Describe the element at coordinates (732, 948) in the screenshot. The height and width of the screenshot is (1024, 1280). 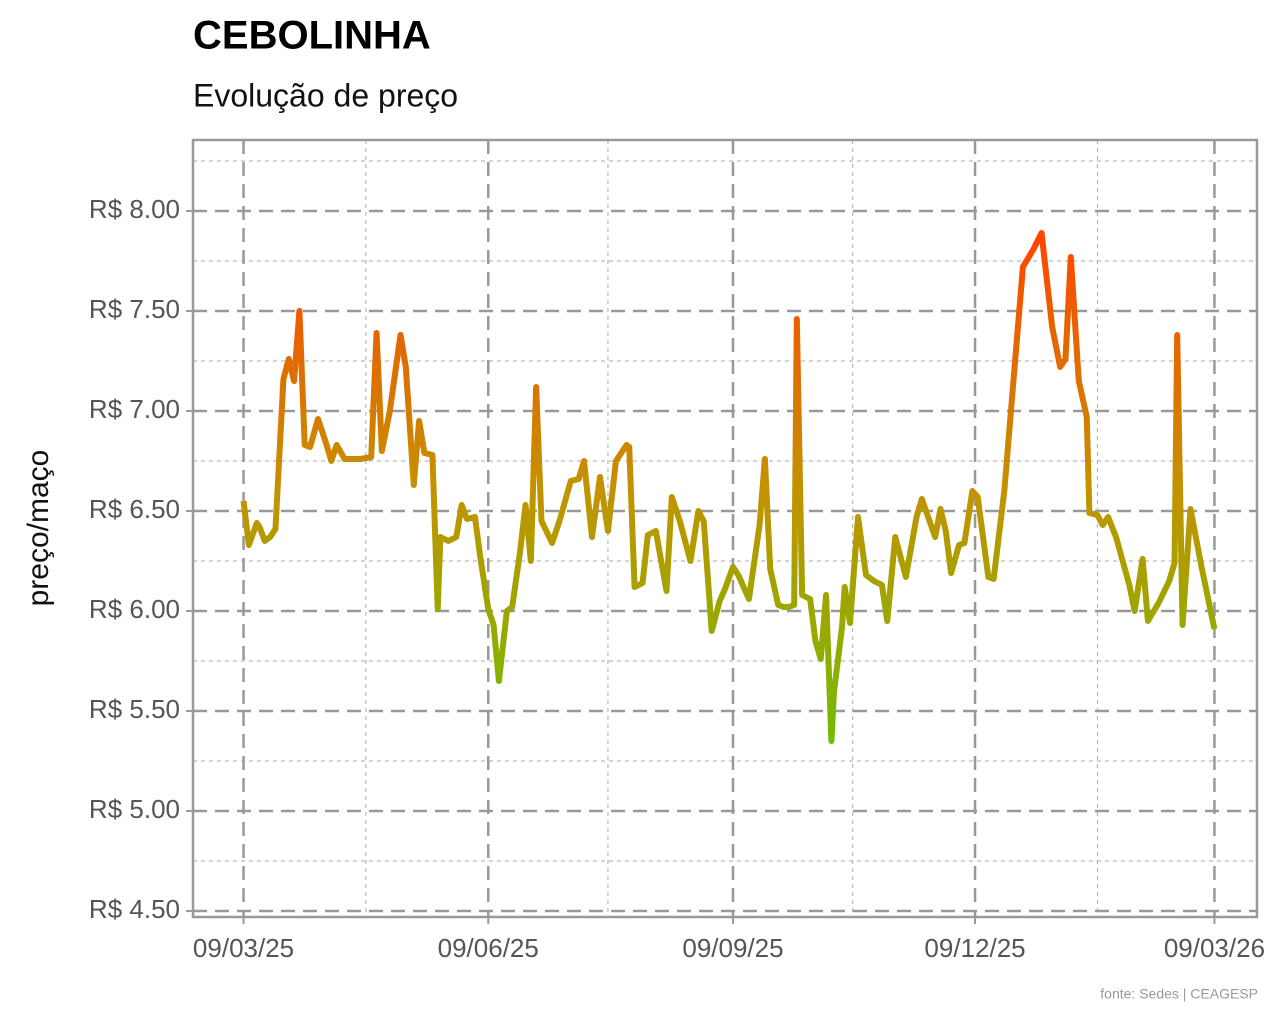
I see `x-tick-label: 09/09/25` at that location.